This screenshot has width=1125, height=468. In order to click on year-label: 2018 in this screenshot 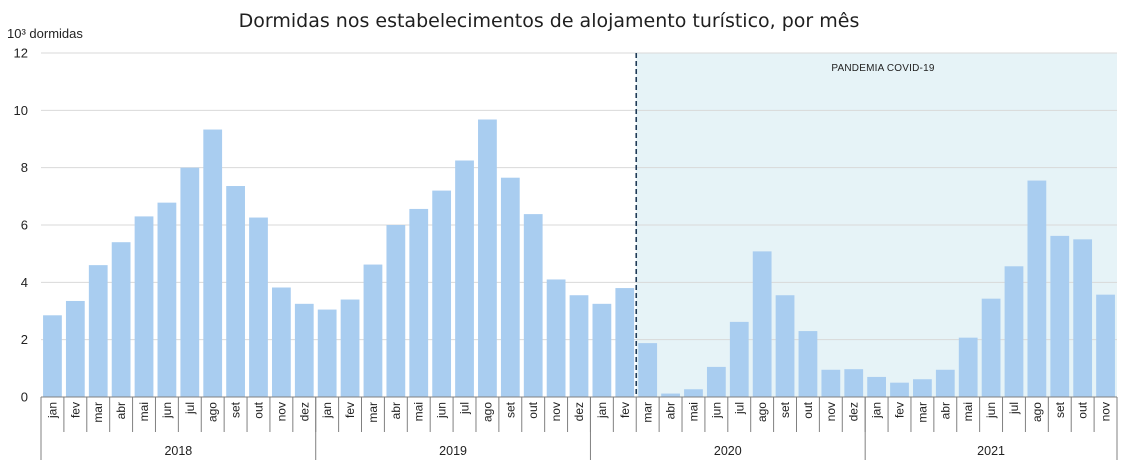, I will do `click(178, 451)`.